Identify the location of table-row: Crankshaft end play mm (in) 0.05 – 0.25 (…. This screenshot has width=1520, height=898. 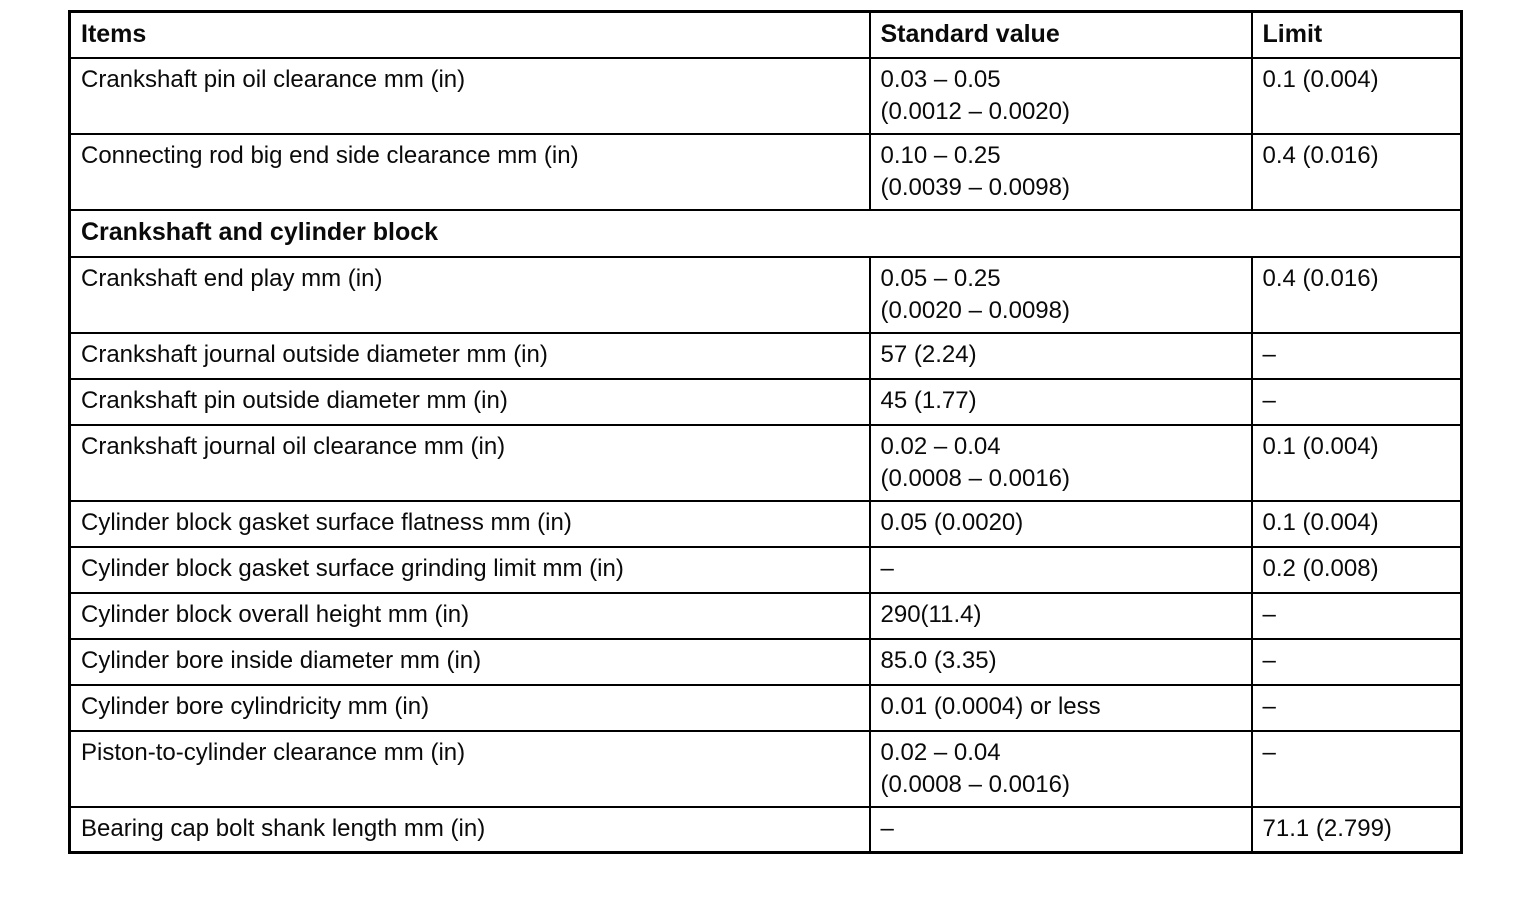
(765, 294).